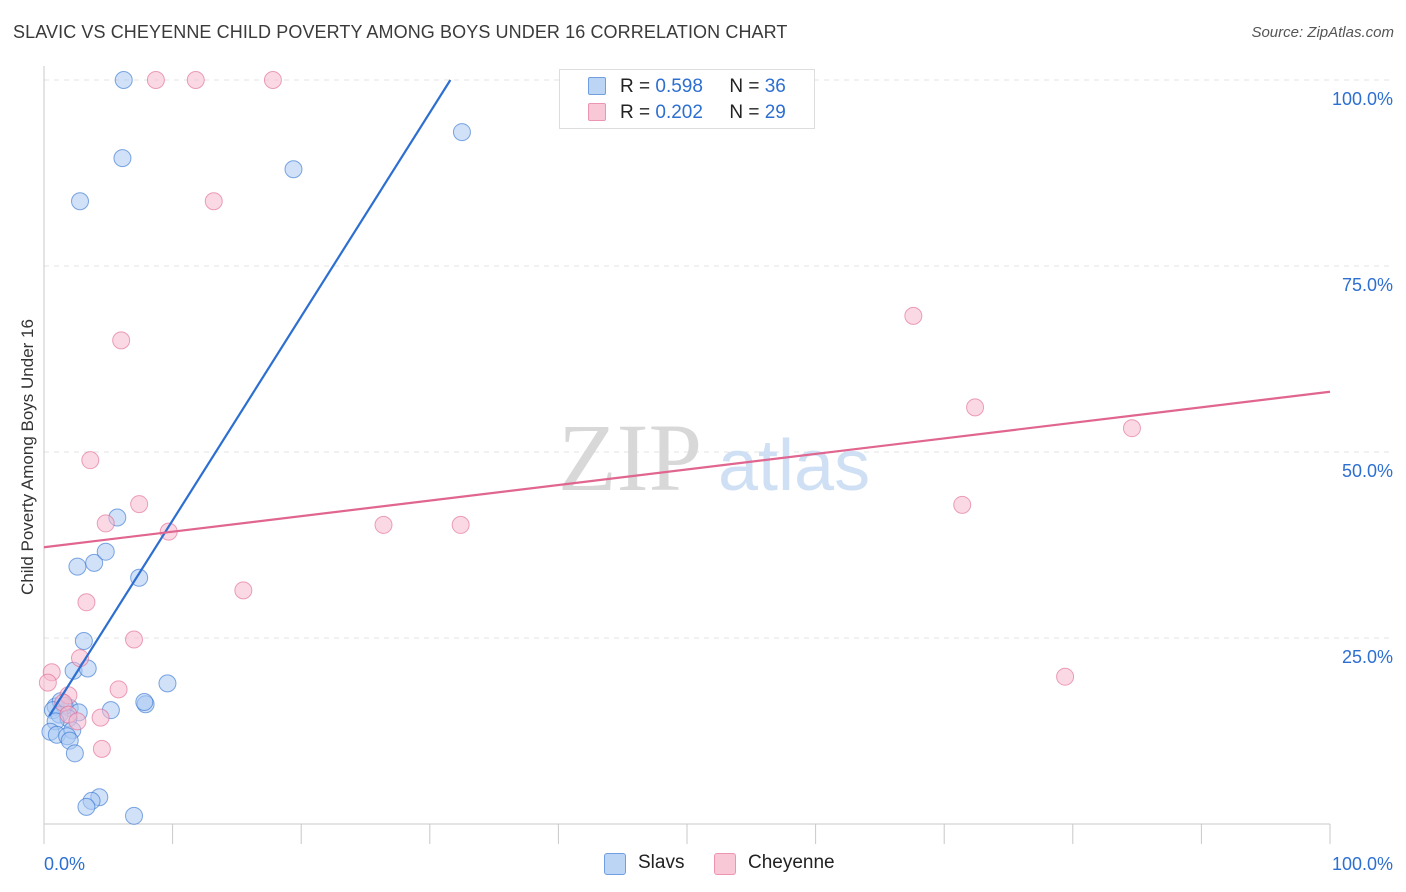 The width and height of the screenshot is (1406, 892). What do you see at coordinates (1362, 864) in the screenshot?
I see `x-tick-label-max: 100.0%` at bounding box center [1362, 864].